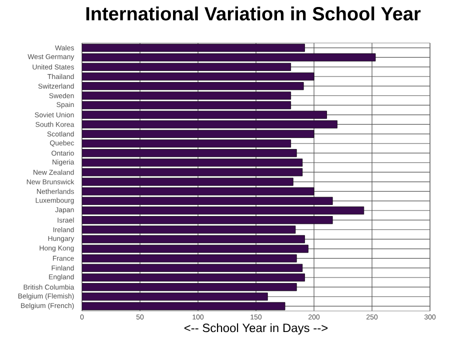  Describe the element at coordinates (256, 329) in the screenshot. I see `x-axis-title: <-- School Year in Days -->` at that location.